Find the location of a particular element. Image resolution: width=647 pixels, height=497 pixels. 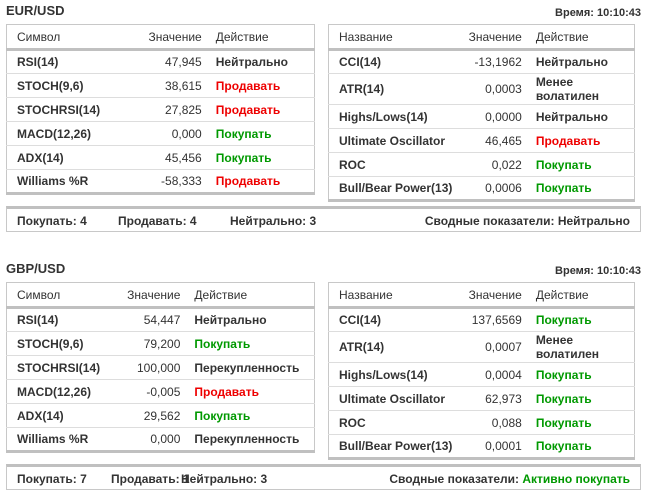

indicator-value: 46,465 is located at coordinates (491, 140).